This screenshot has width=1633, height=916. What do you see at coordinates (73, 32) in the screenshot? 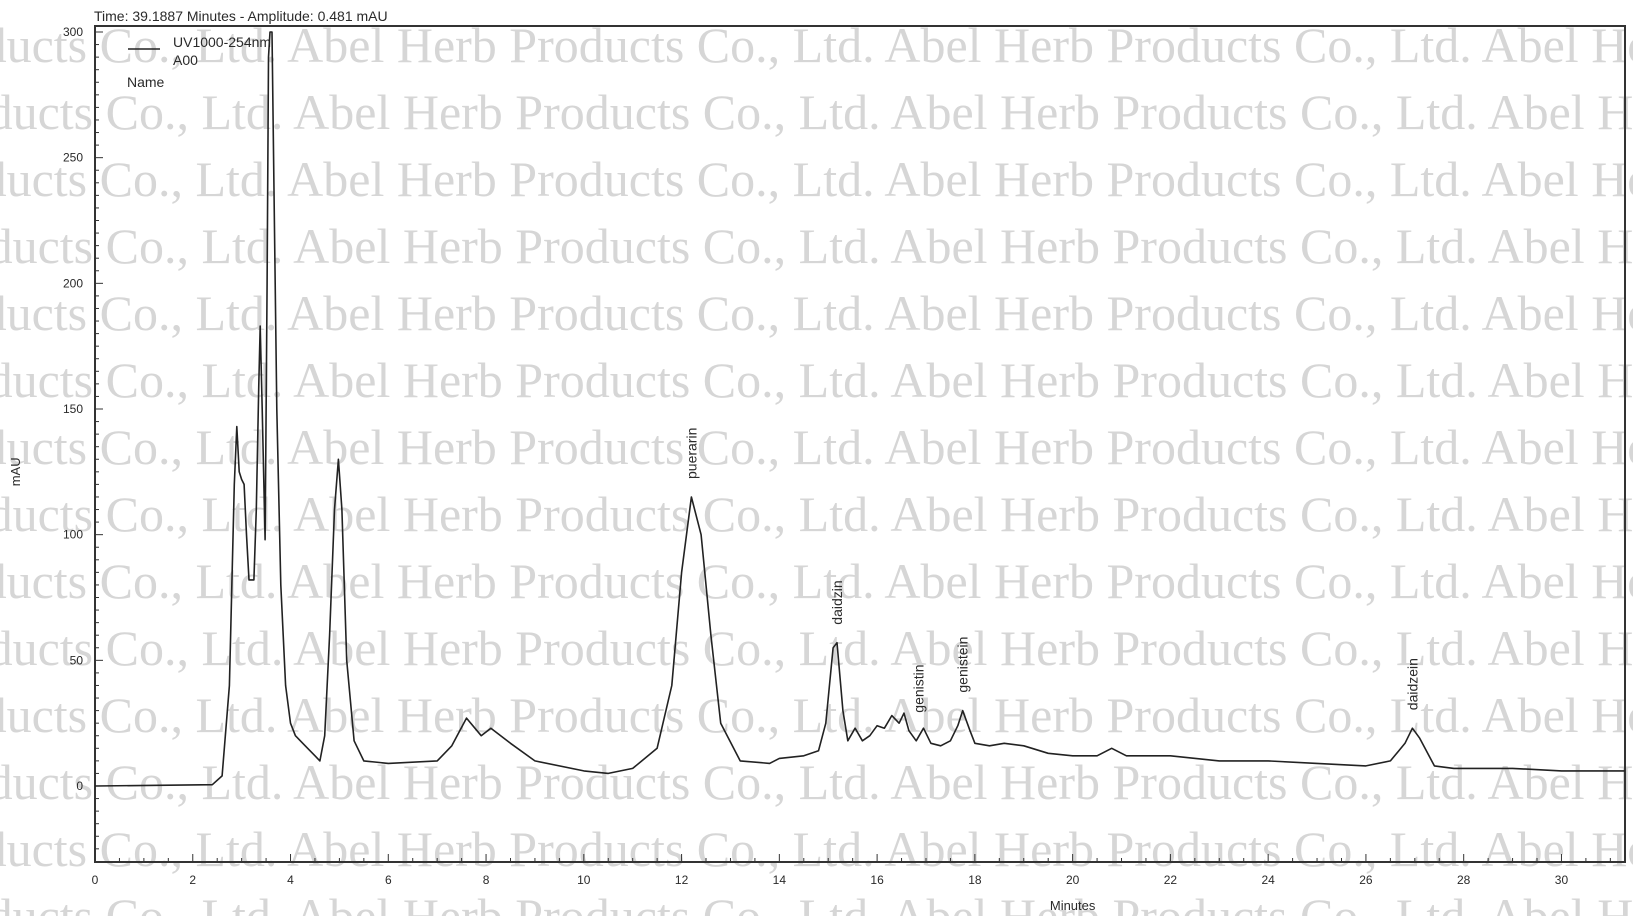
I see `y-tick-label: 300` at bounding box center [73, 32].